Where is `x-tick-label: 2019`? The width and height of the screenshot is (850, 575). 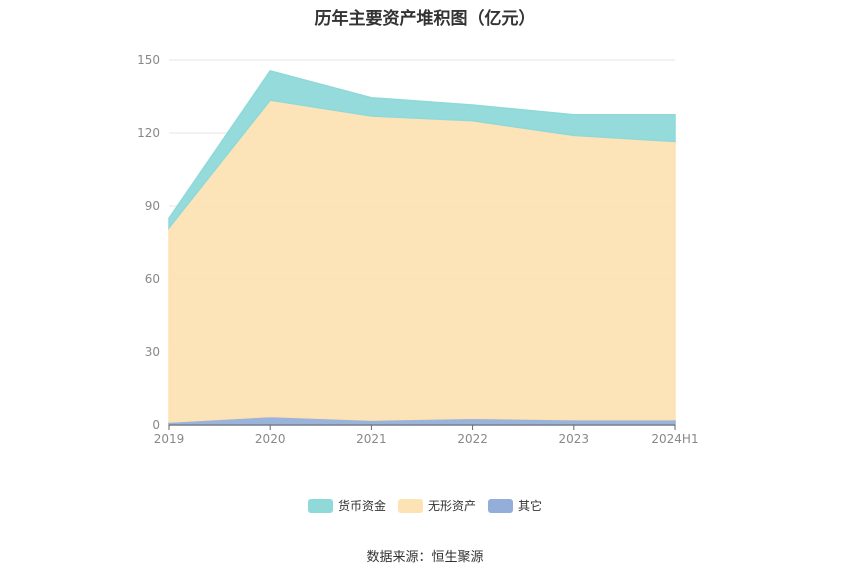 x-tick-label: 2019 is located at coordinates (169, 439).